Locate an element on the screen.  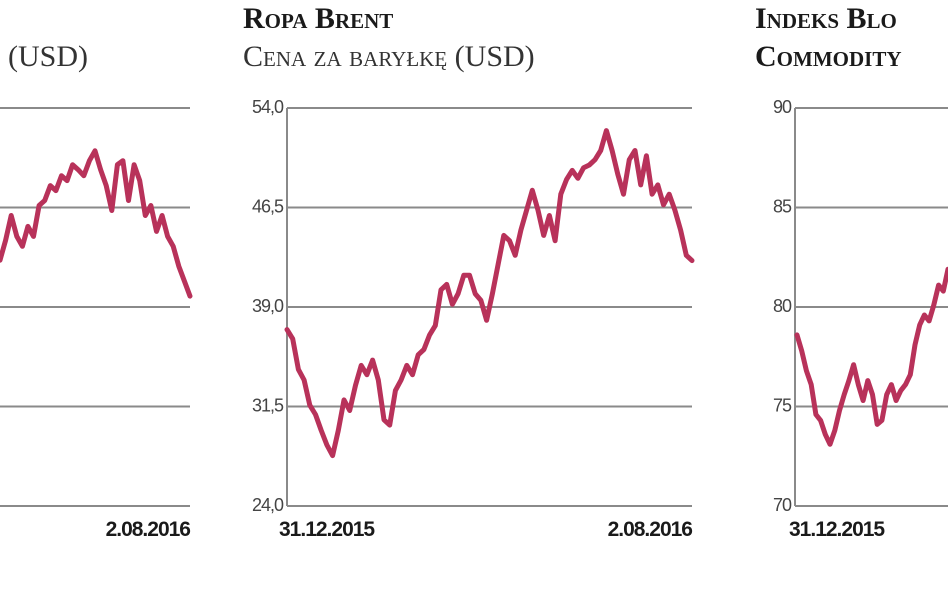
y-tick-label: 39,0 is located at coordinates (268, 306).